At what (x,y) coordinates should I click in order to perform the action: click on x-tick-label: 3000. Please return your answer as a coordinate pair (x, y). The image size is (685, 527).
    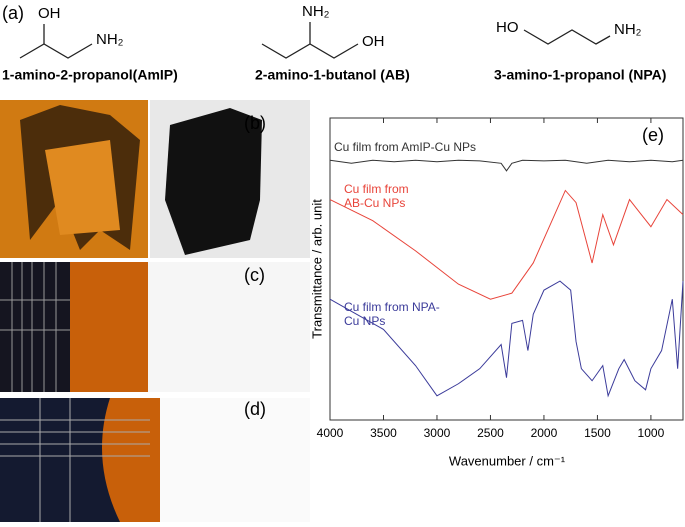
    Looking at the image, I should click on (437, 433).